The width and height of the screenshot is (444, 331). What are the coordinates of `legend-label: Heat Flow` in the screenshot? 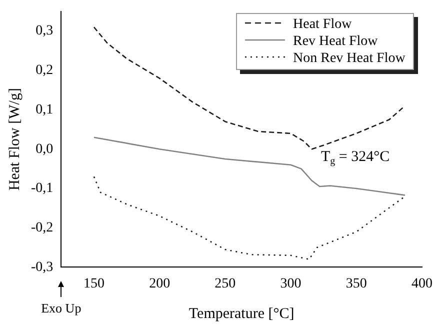 It's located at (322, 24).